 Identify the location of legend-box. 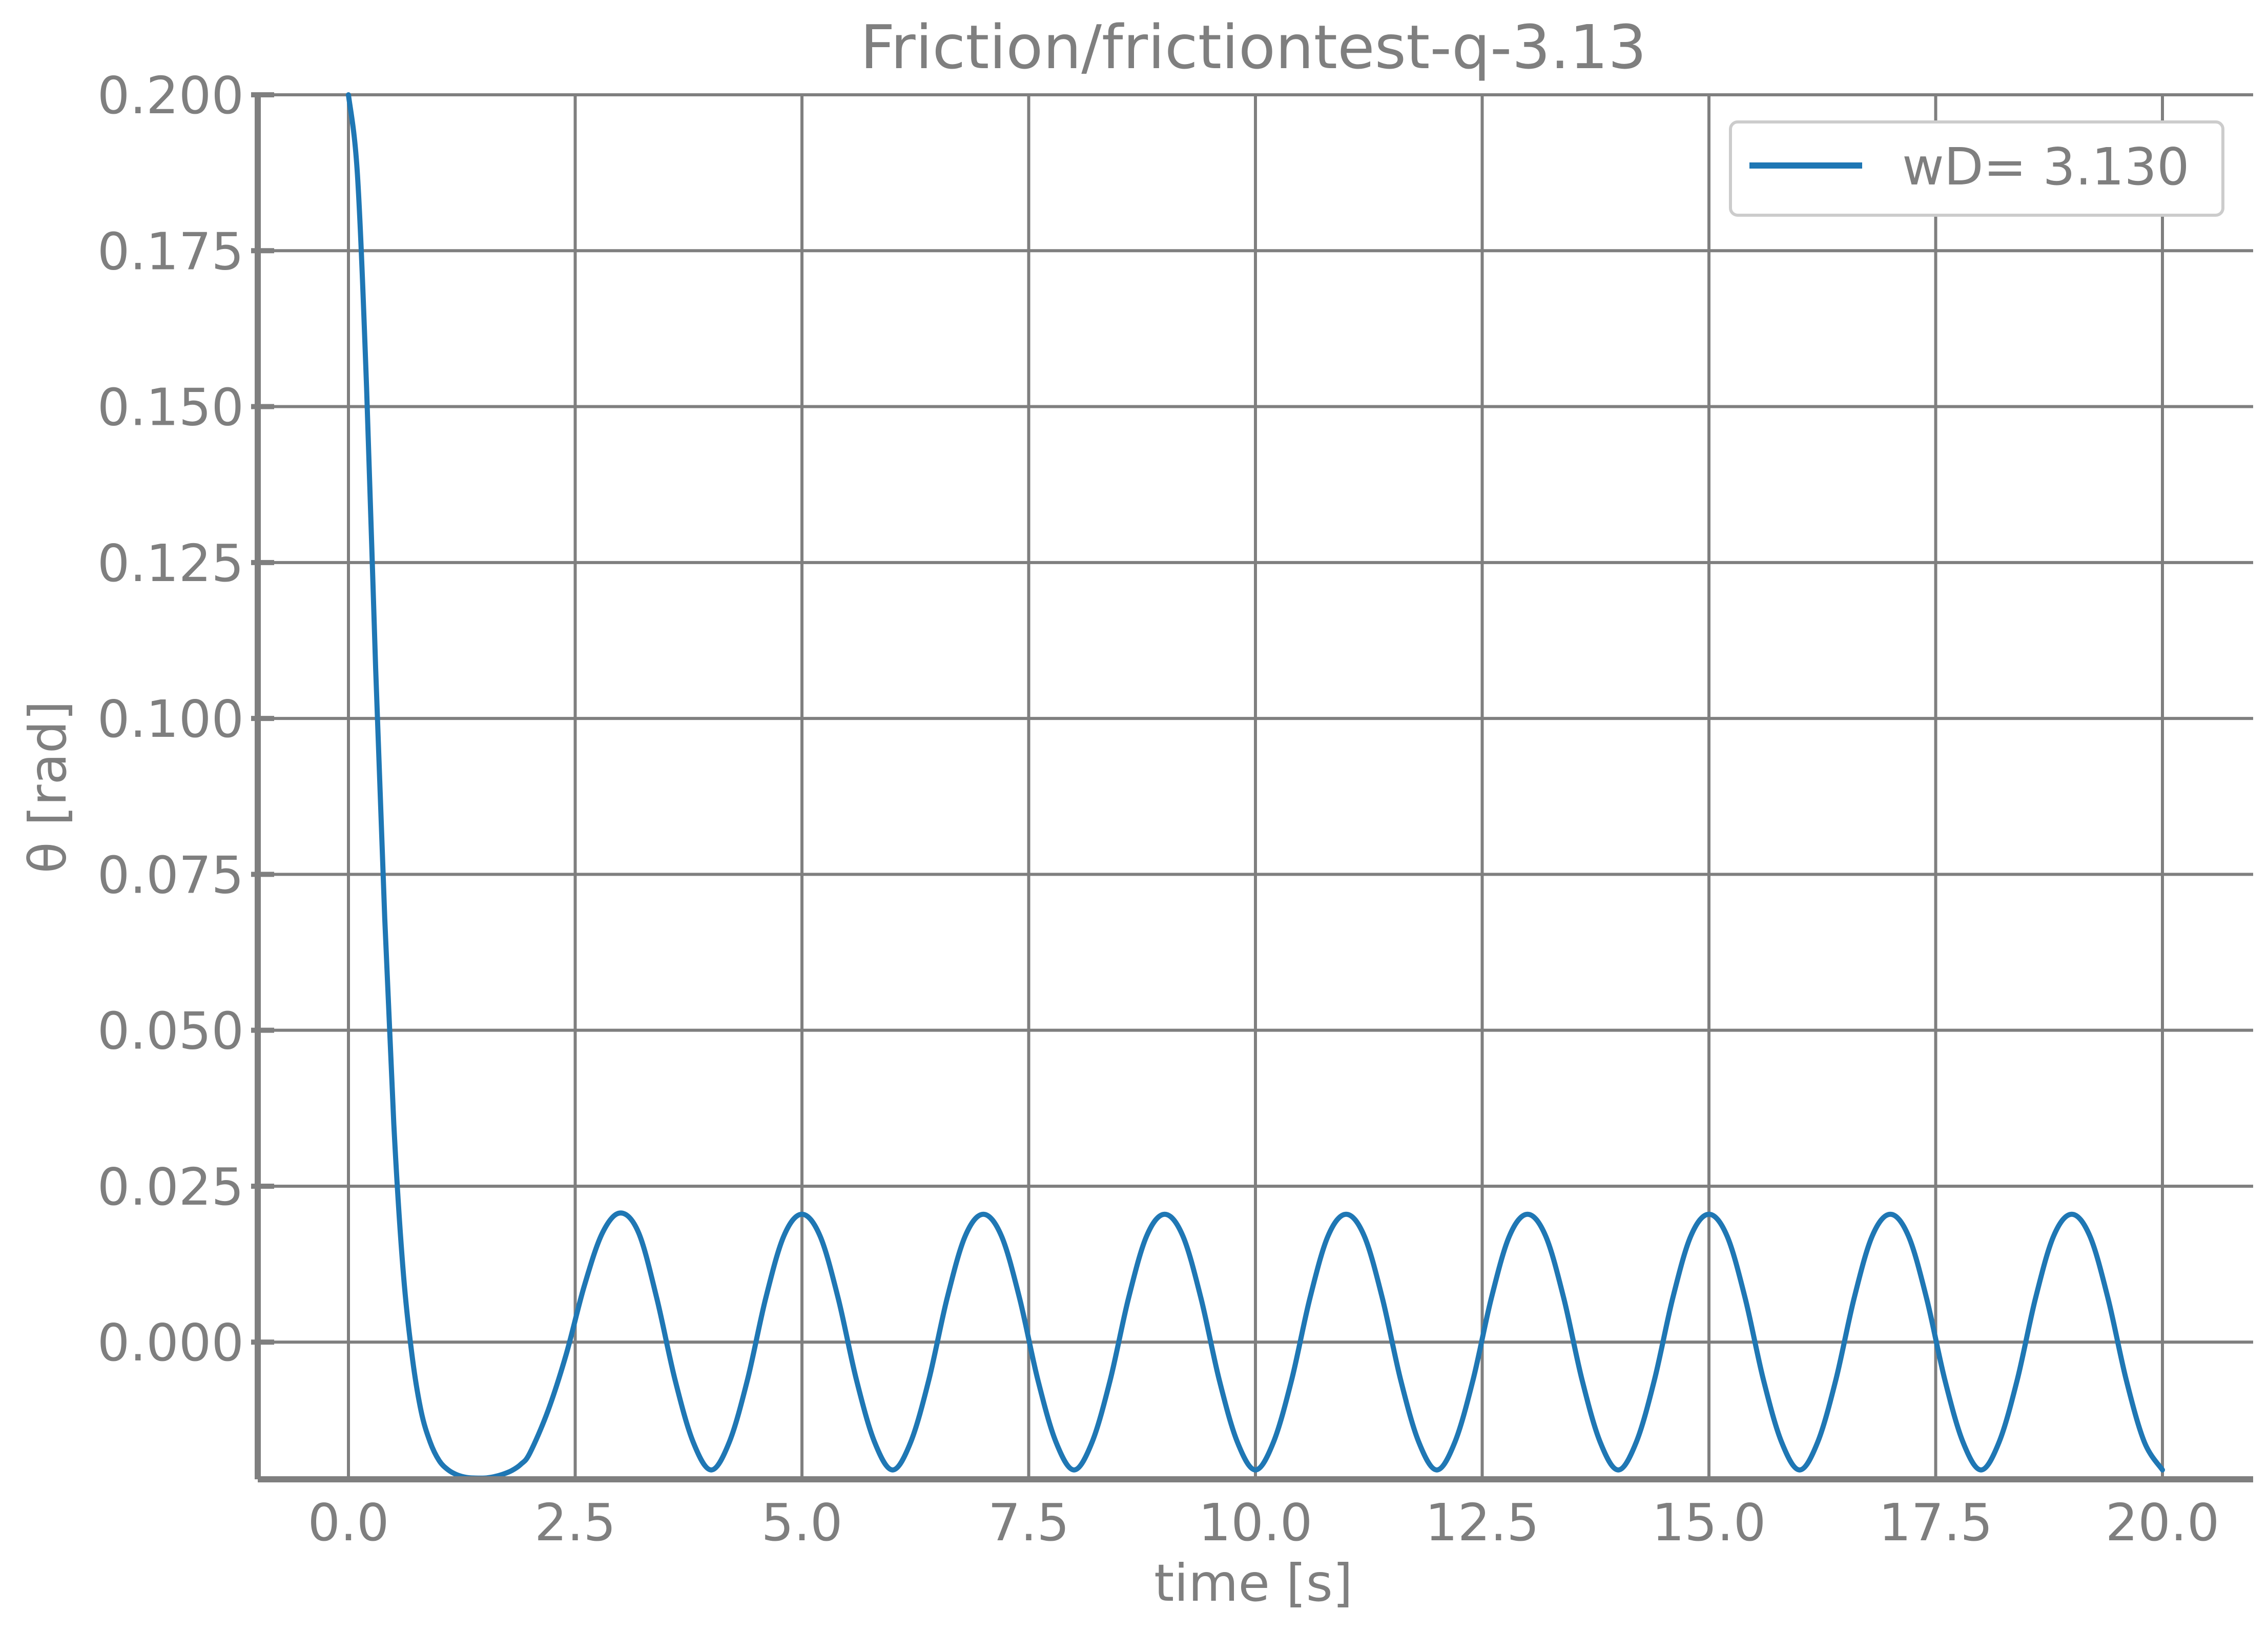
(1976, 168).